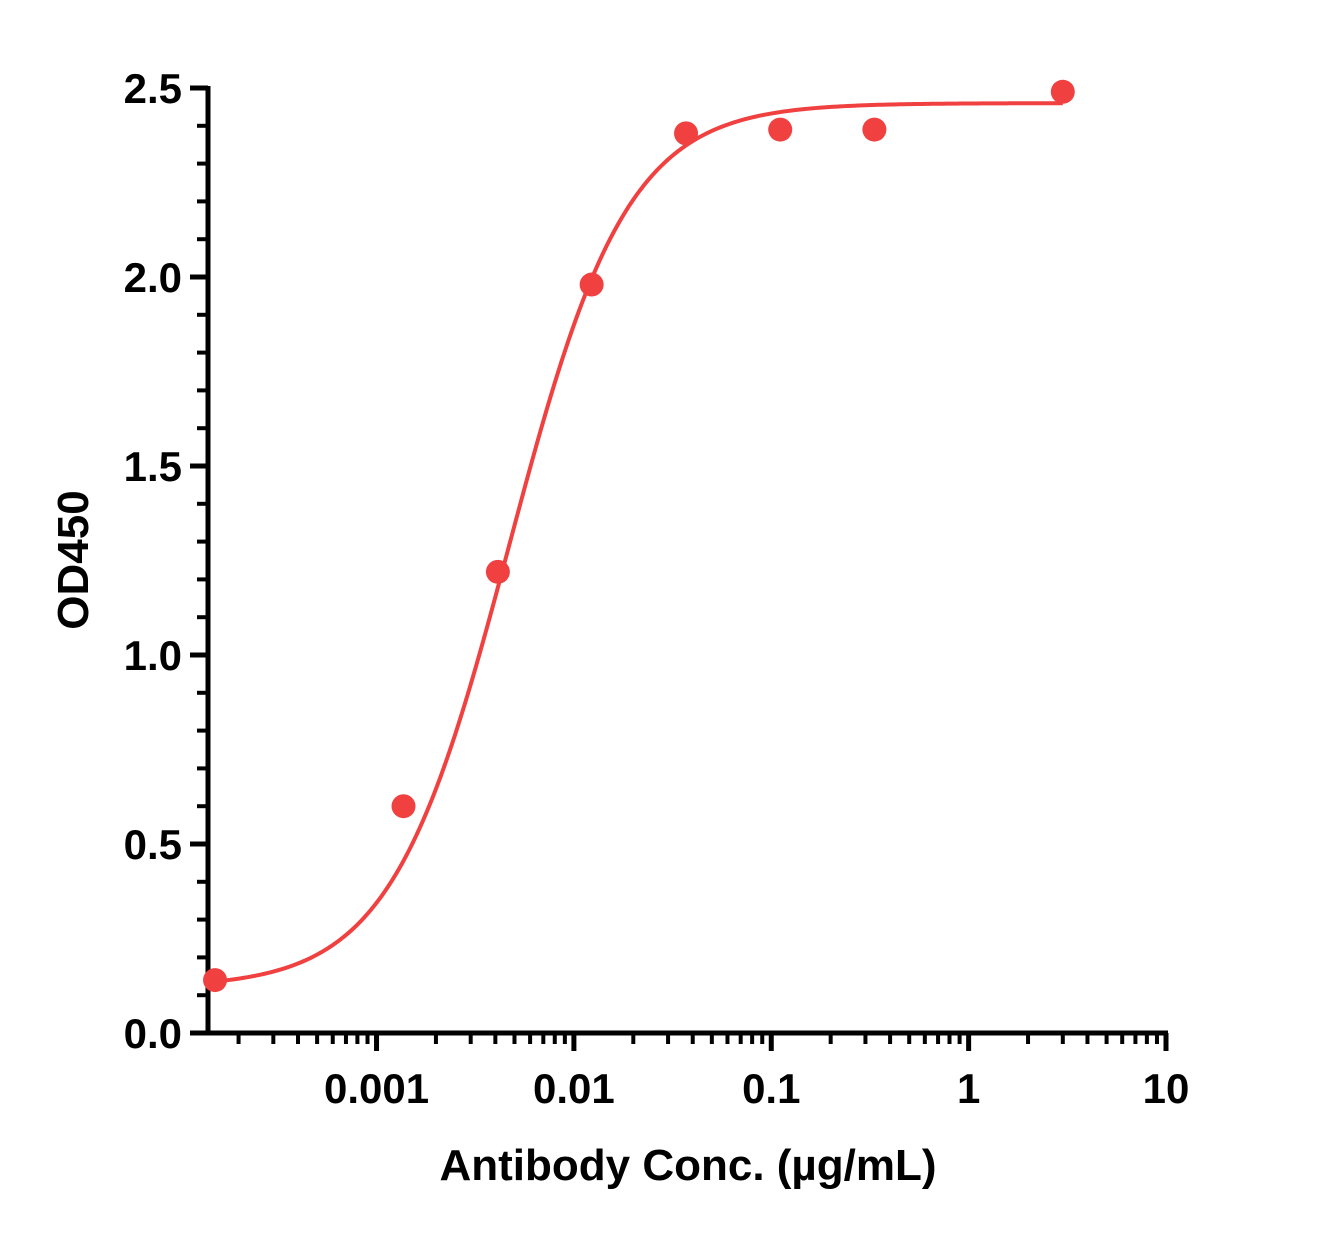  I want to click on y-tick-label: 1.5, so click(153, 466).